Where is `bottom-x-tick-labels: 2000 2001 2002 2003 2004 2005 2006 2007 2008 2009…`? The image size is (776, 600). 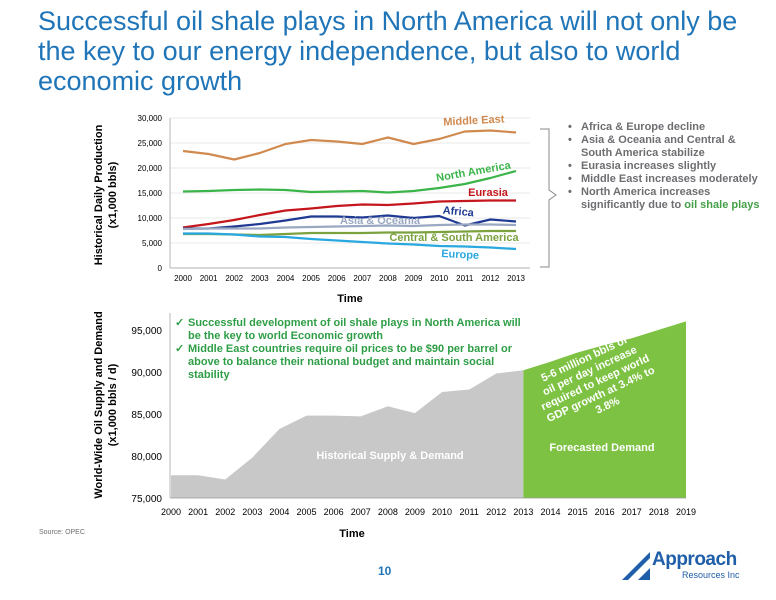 bottom-x-tick-labels: 2000 2001 2002 2003 2004 2005 2006 2007 2008 2009… is located at coordinates (428, 512).